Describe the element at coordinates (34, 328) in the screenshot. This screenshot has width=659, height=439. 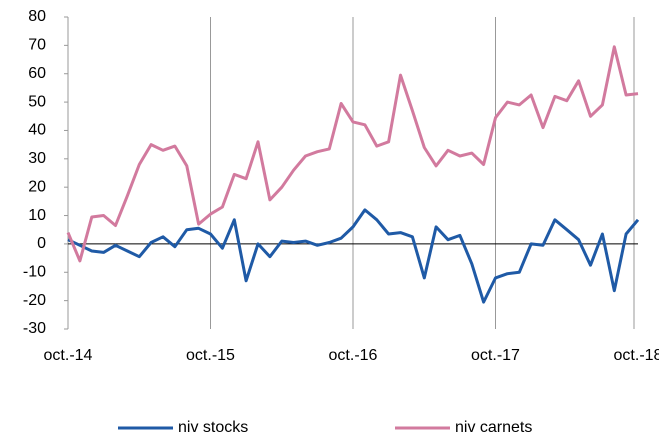
I see `y-tick-label: -30` at that location.